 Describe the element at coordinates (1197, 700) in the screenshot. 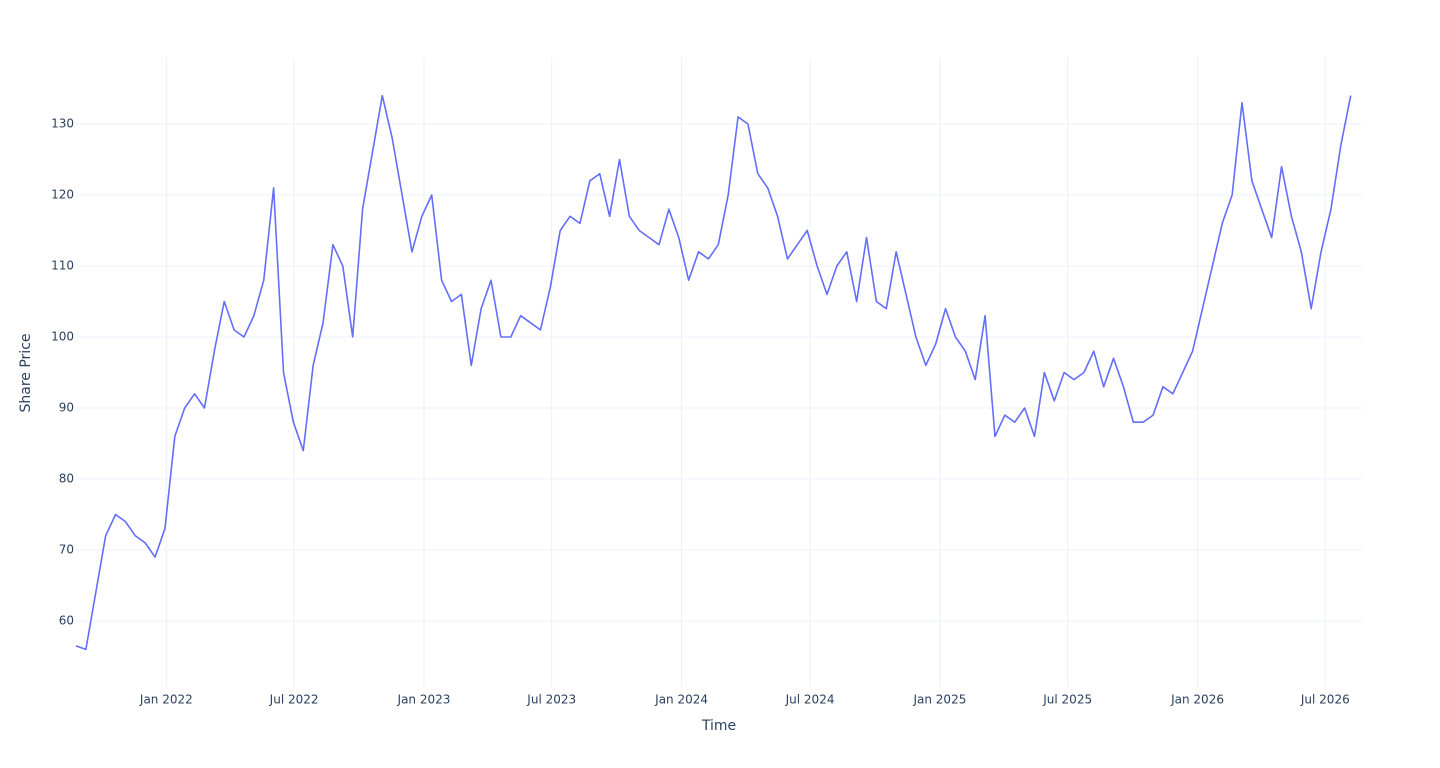

I see `x-tick-label: Jan 2026` at that location.